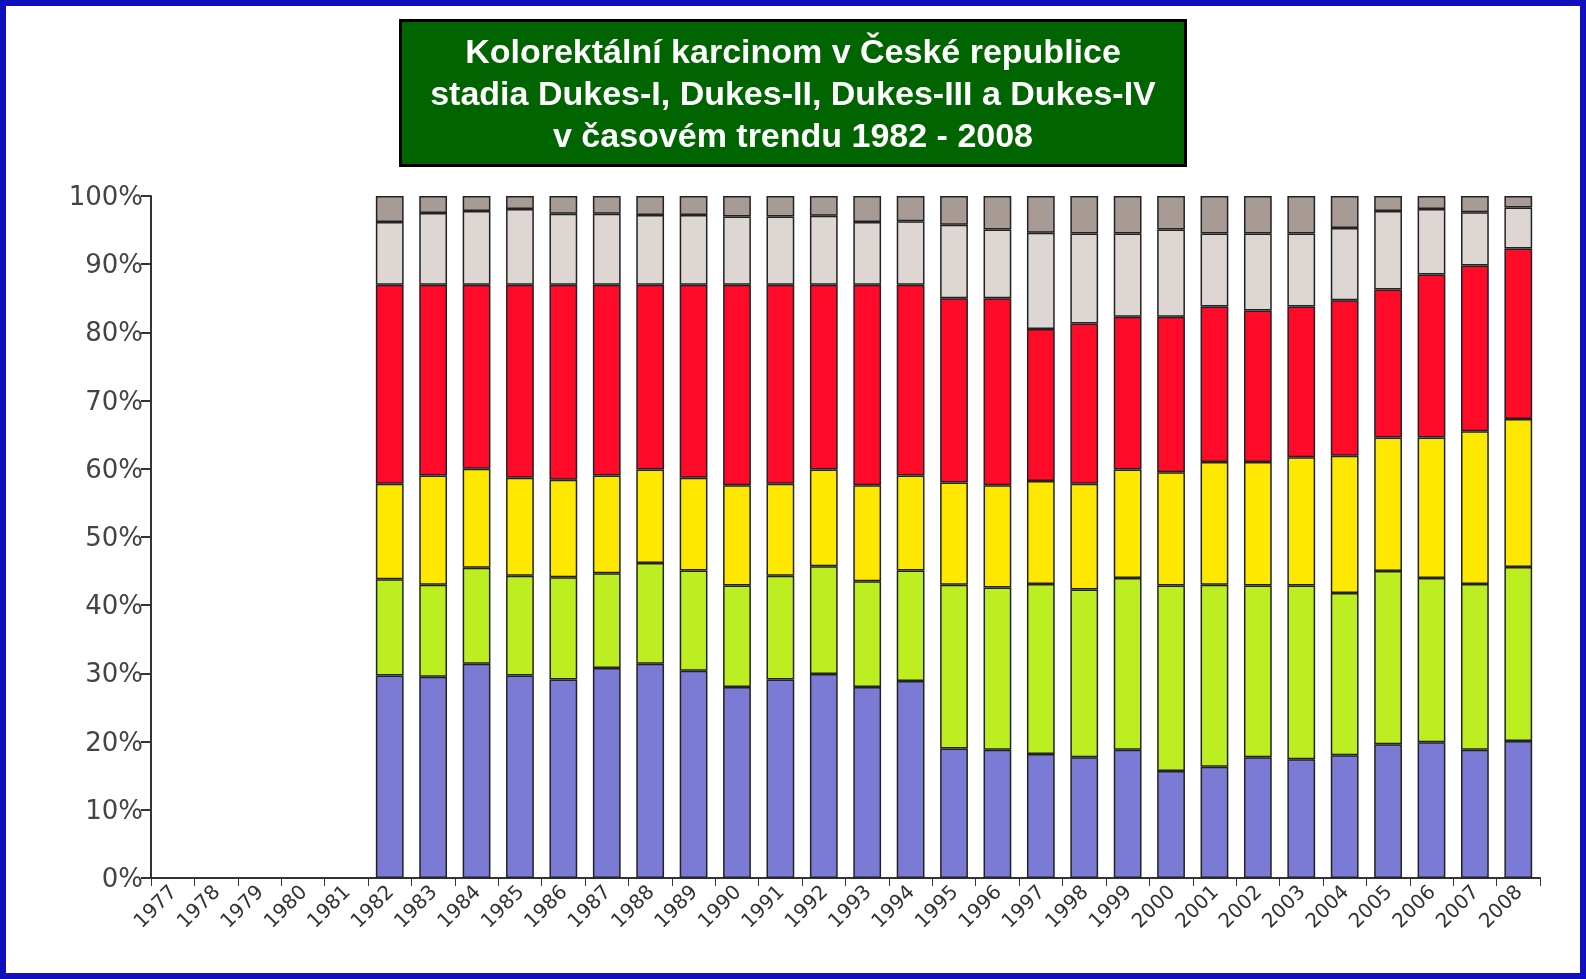  What do you see at coordinates (105, 196) in the screenshot?
I see `y-tick-label: 100%` at bounding box center [105, 196].